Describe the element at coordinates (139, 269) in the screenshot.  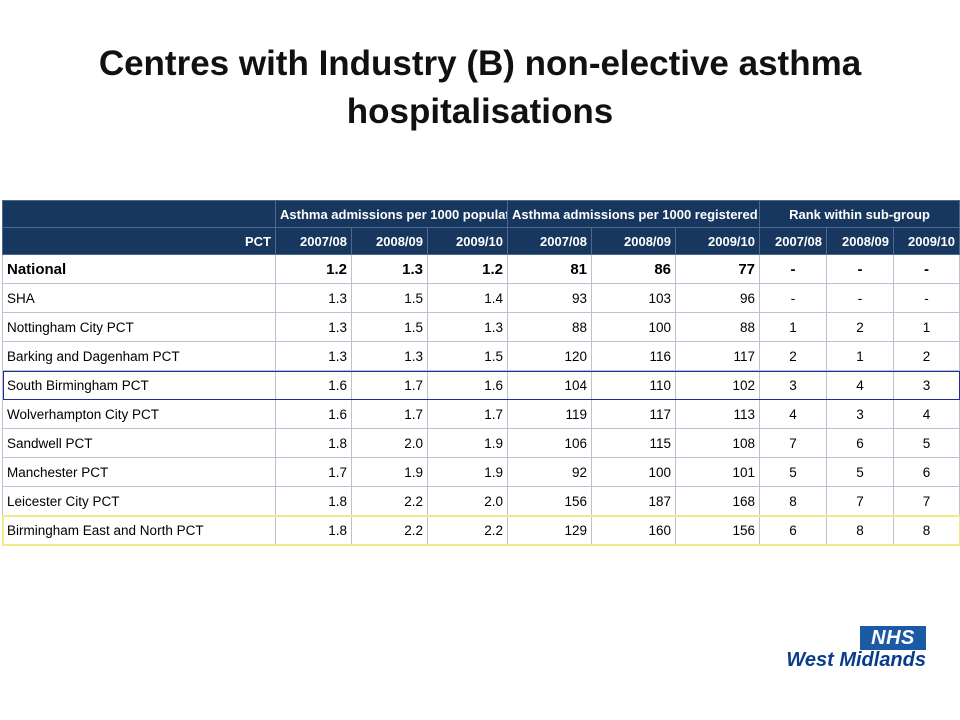
I see `row-label: National` at that location.